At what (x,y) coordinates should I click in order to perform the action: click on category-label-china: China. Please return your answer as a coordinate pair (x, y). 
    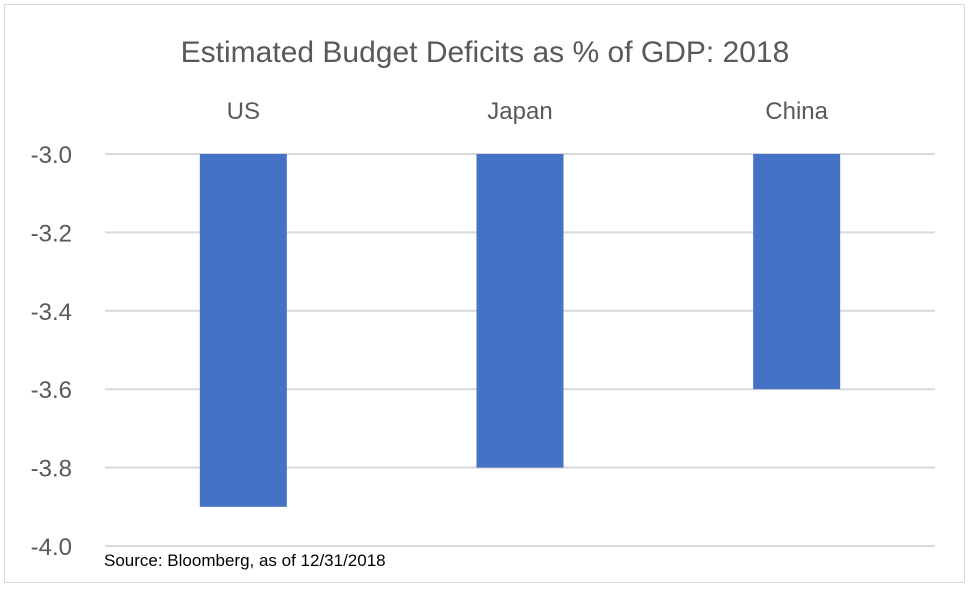
    Looking at the image, I should click on (796, 111).